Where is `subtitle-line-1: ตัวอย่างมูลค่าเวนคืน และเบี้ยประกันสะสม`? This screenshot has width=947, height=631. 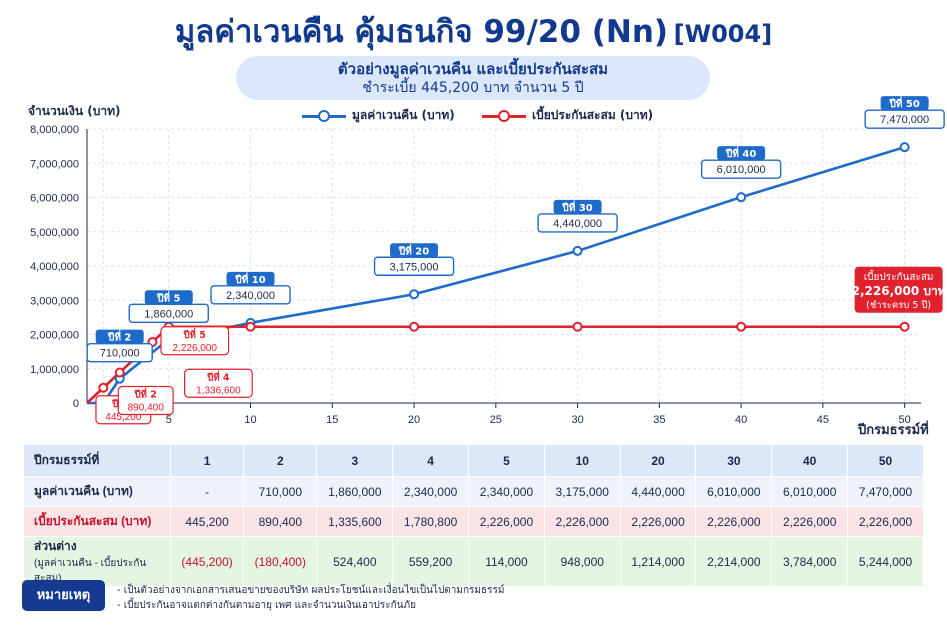
subtitle-line-1: ตัวอย่างมูลค่าเวนคืน และเบี้ยประกันสะสม is located at coordinates (473, 69).